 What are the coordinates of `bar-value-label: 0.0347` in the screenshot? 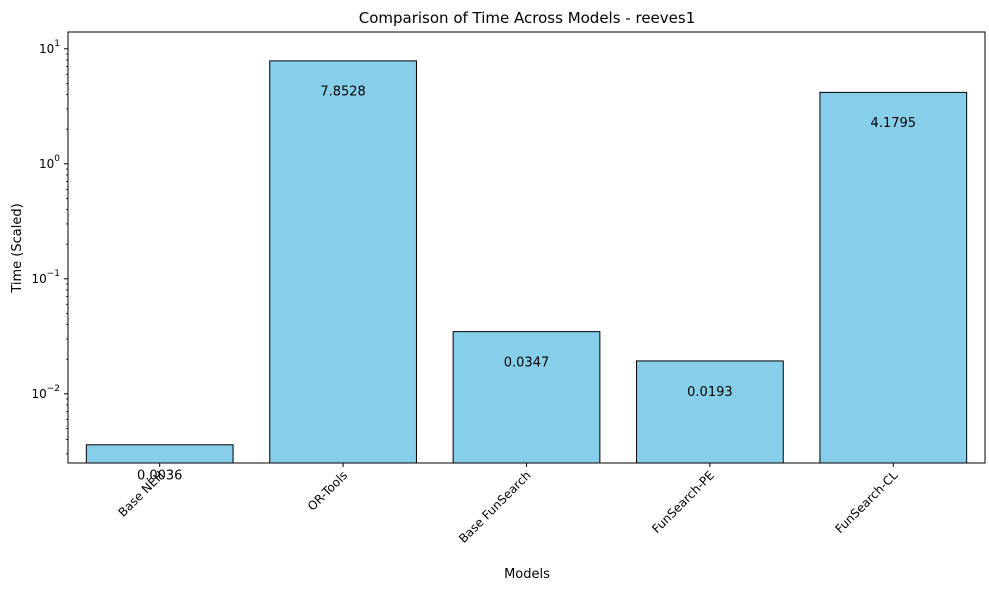 It's located at (527, 362).